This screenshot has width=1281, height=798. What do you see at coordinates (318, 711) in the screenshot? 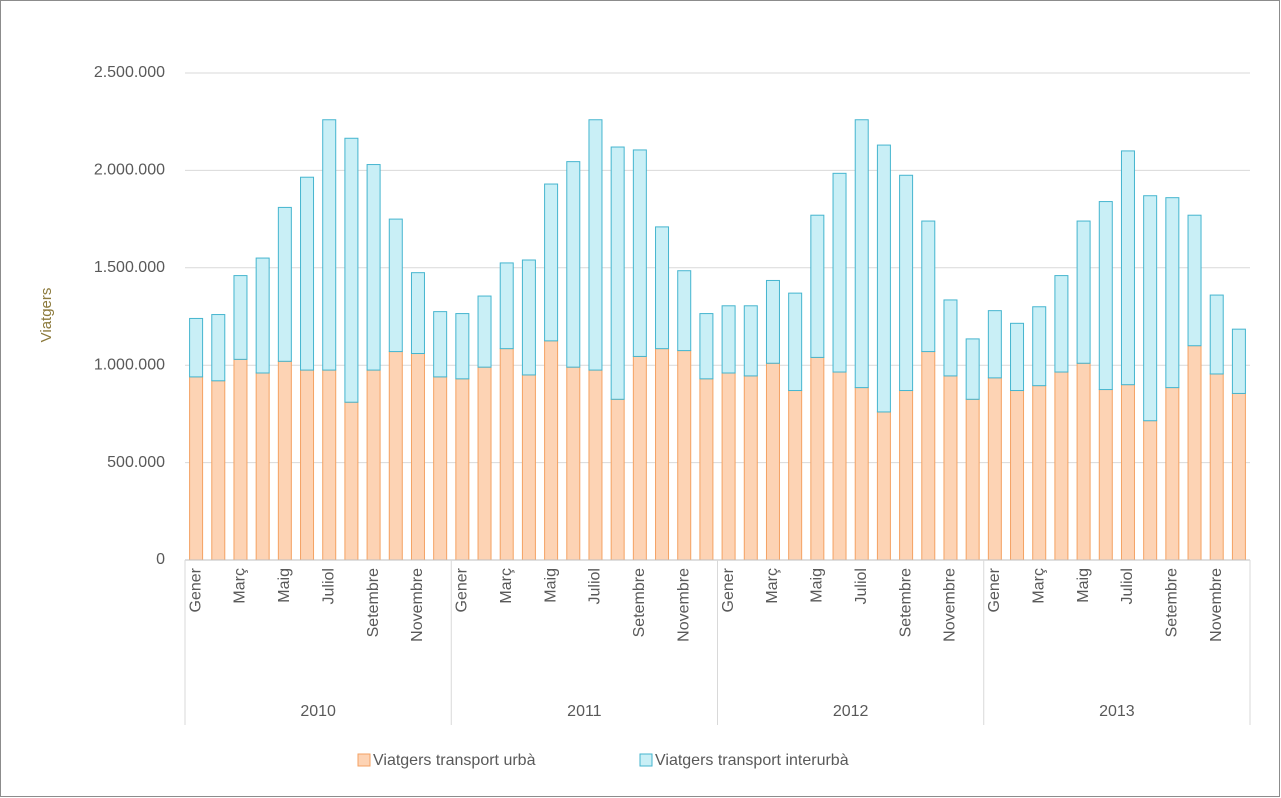
I see `group-label: 2010` at bounding box center [318, 711].